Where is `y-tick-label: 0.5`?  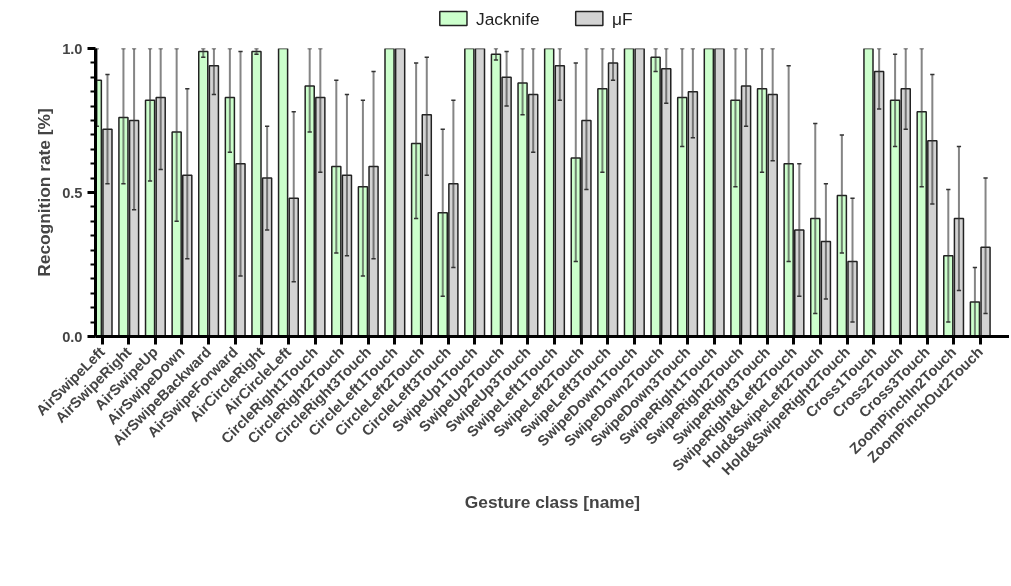
y-tick-label: 0.5 is located at coordinates (72, 192).